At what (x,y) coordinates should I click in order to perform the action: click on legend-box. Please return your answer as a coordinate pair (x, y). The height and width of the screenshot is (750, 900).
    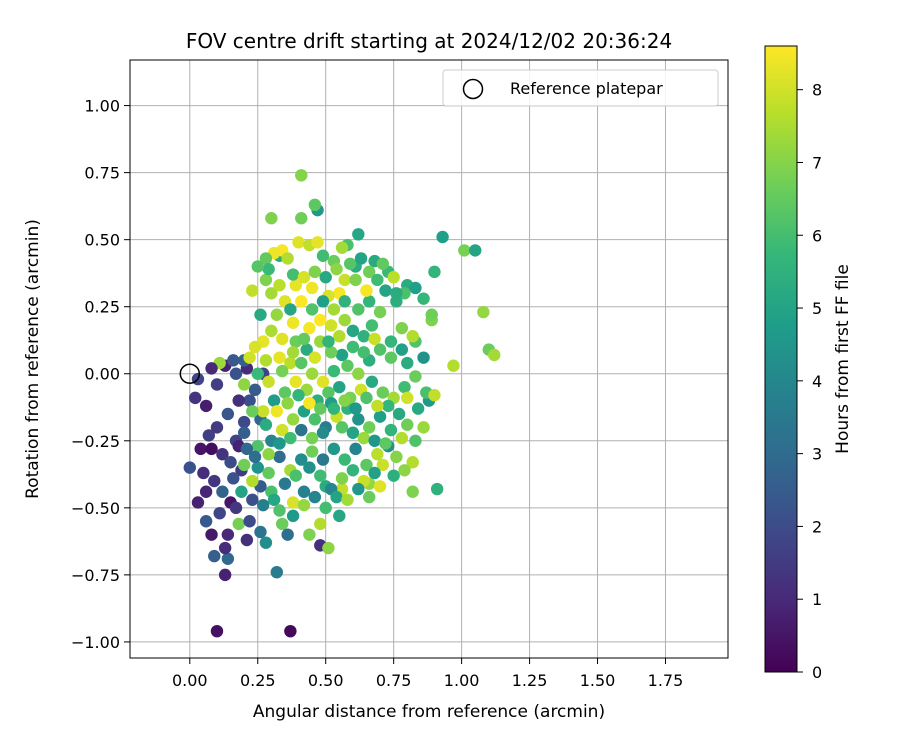
    Looking at the image, I should click on (580, 88).